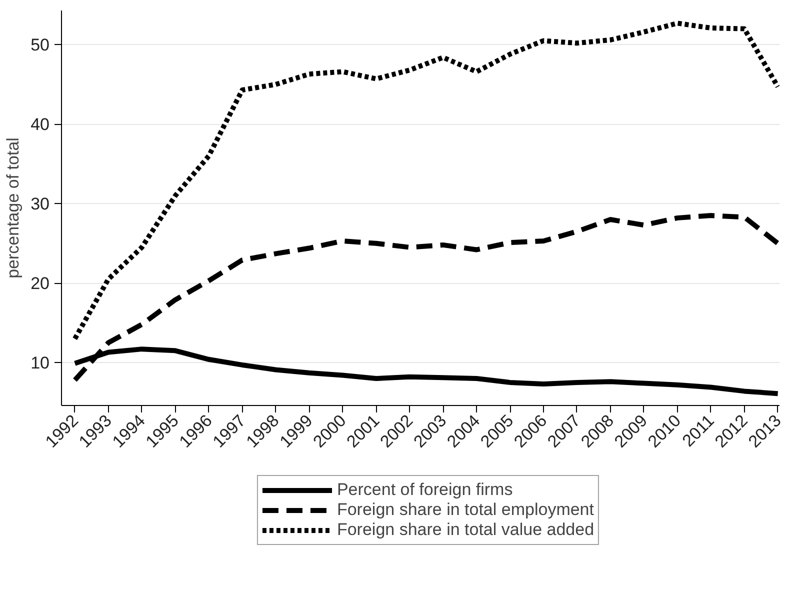 This screenshot has height=590, width=799. I want to click on legend-label: Foreign share in total value added, so click(465, 530).